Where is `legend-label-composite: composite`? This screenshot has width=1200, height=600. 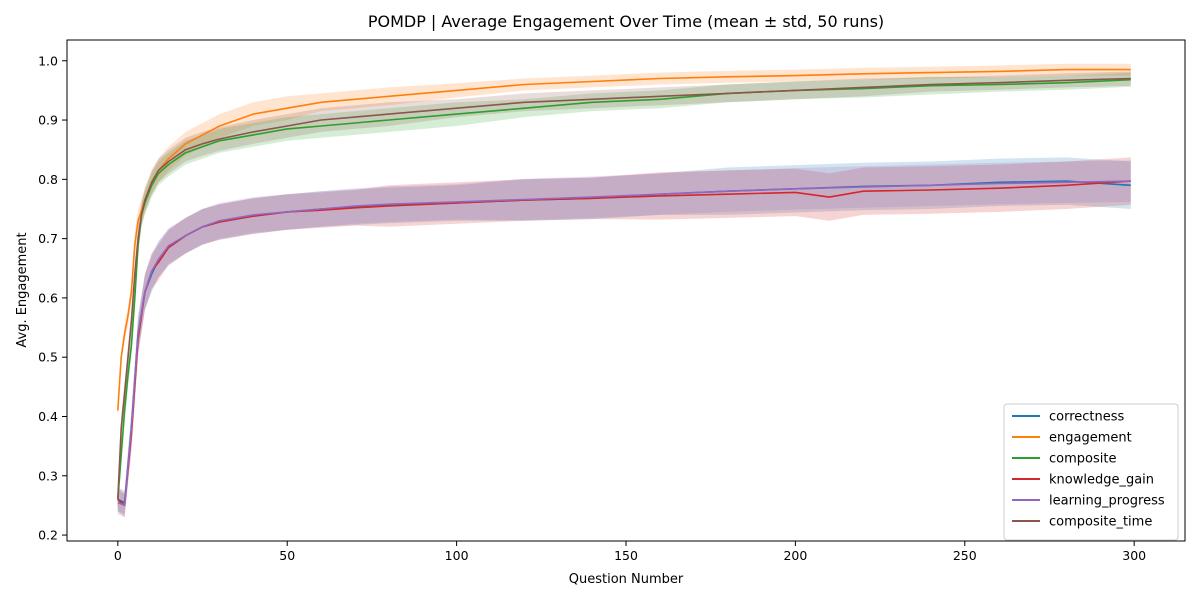
legend-label-composite: composite is located at coordinates (1082, 459).